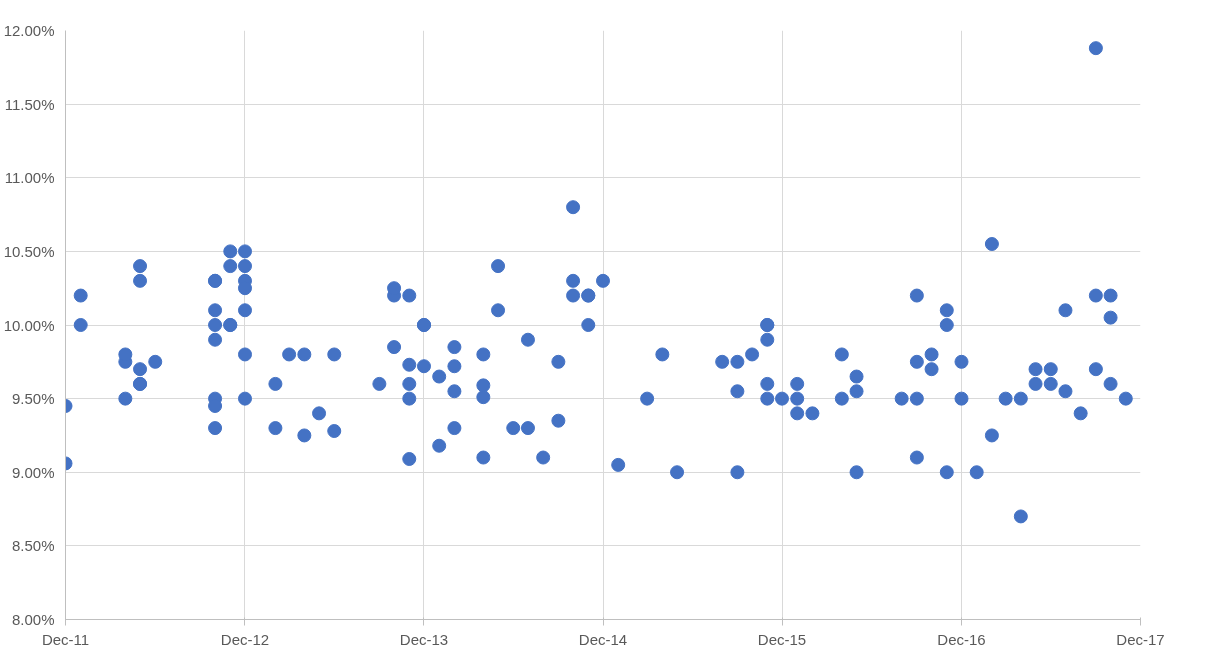 The width and height of the screenshot is (1216, 666). I want to click on x-tick-label: Dec-11, so click(65, 639).